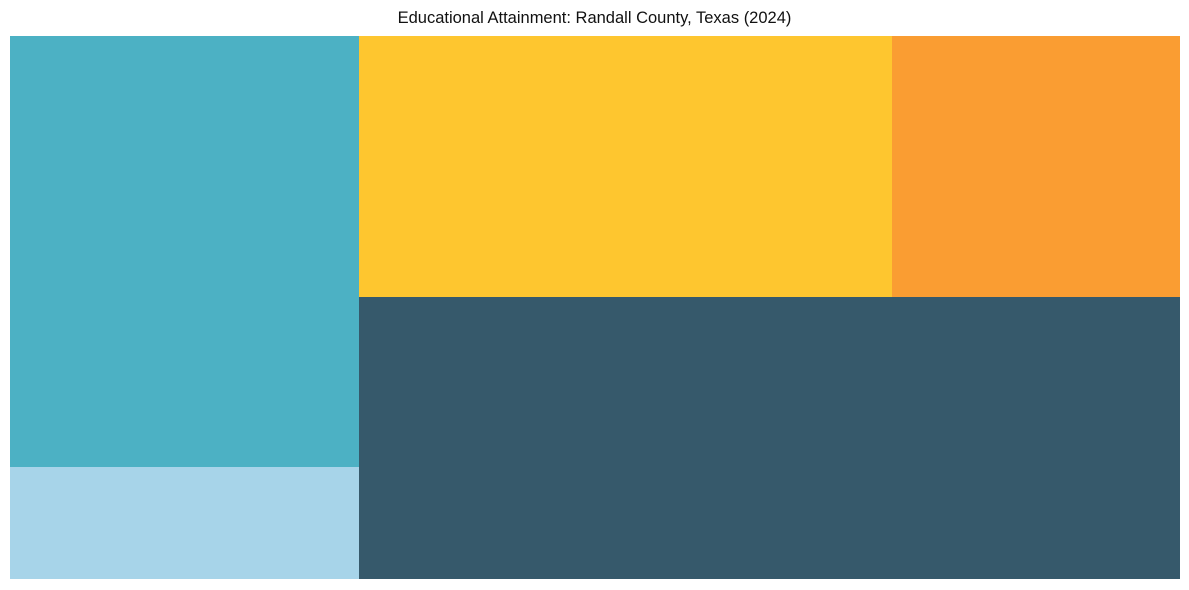 This screenshot has width=1189, height=590. Describe the element at coordinates (184, 522) in the screenshot. I see `treemap-tile-lightblue` at that location.